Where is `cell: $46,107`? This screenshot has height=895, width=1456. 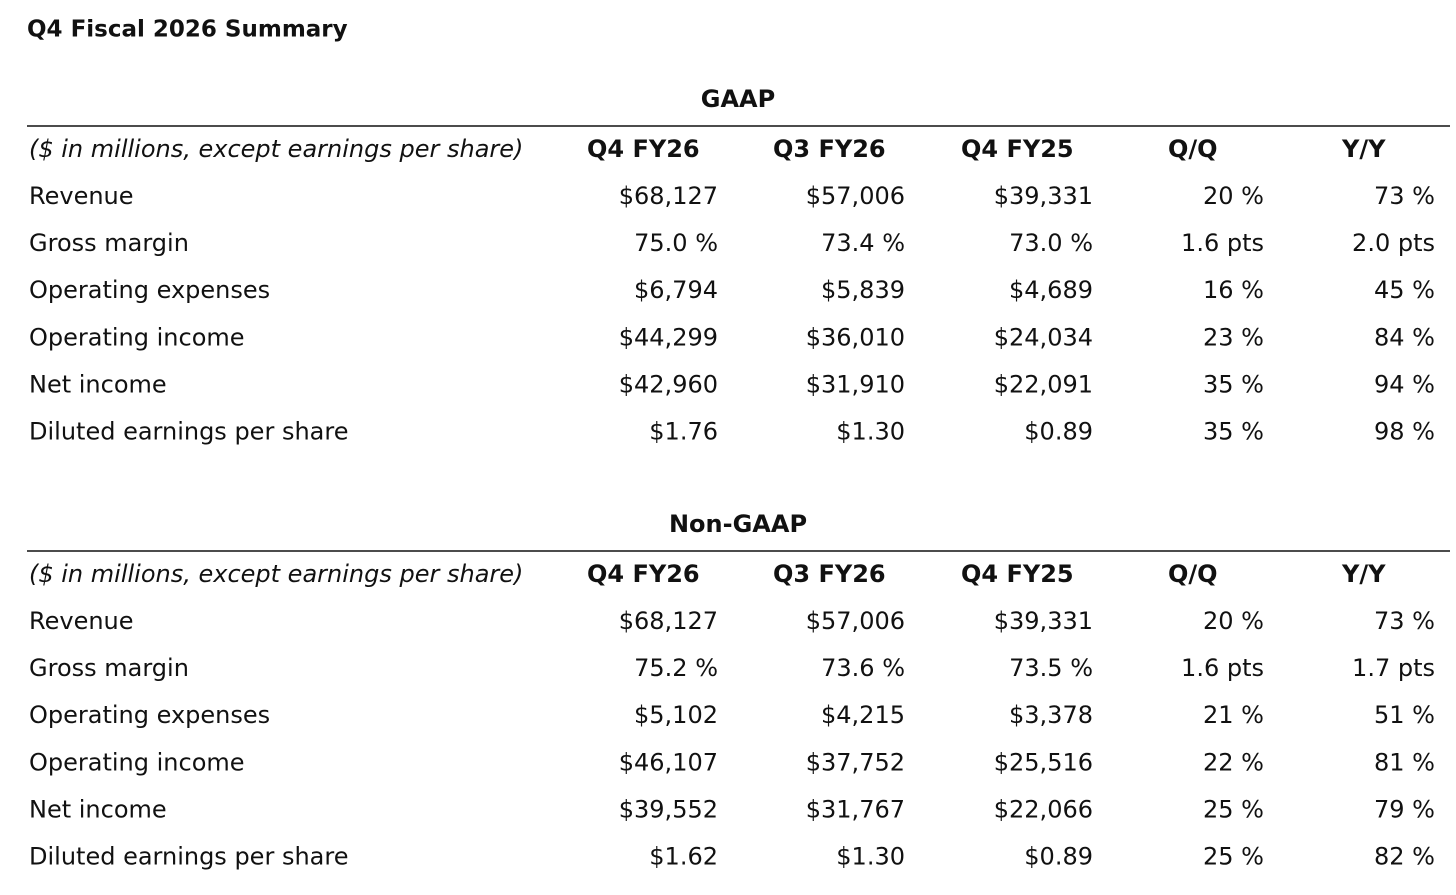
cell: $46,107 is located at coordinates (668, 762).